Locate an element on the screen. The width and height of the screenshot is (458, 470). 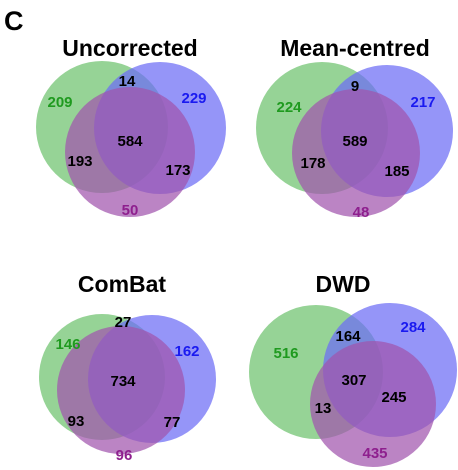
count-blue-purple: 173 is located at coordinates (177, 170).